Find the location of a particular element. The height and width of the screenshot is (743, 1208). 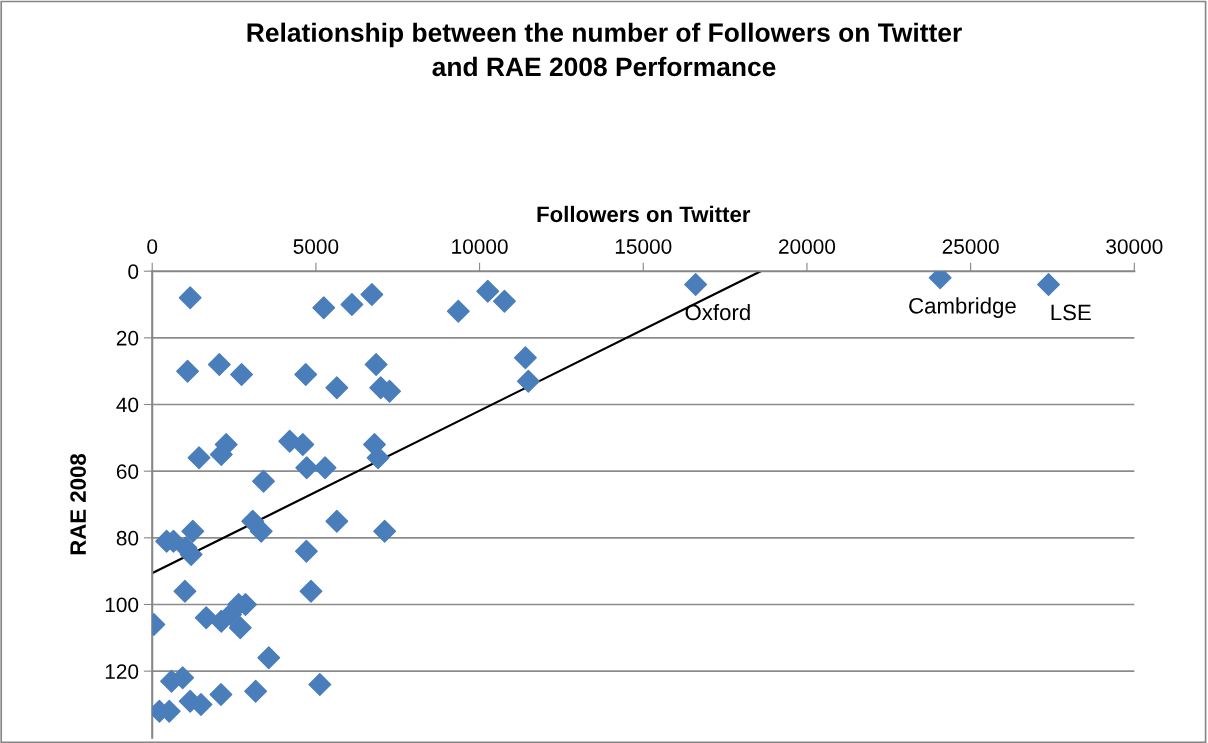

y-axis-title: RAE 2008 is located at coordinates (78, 504).